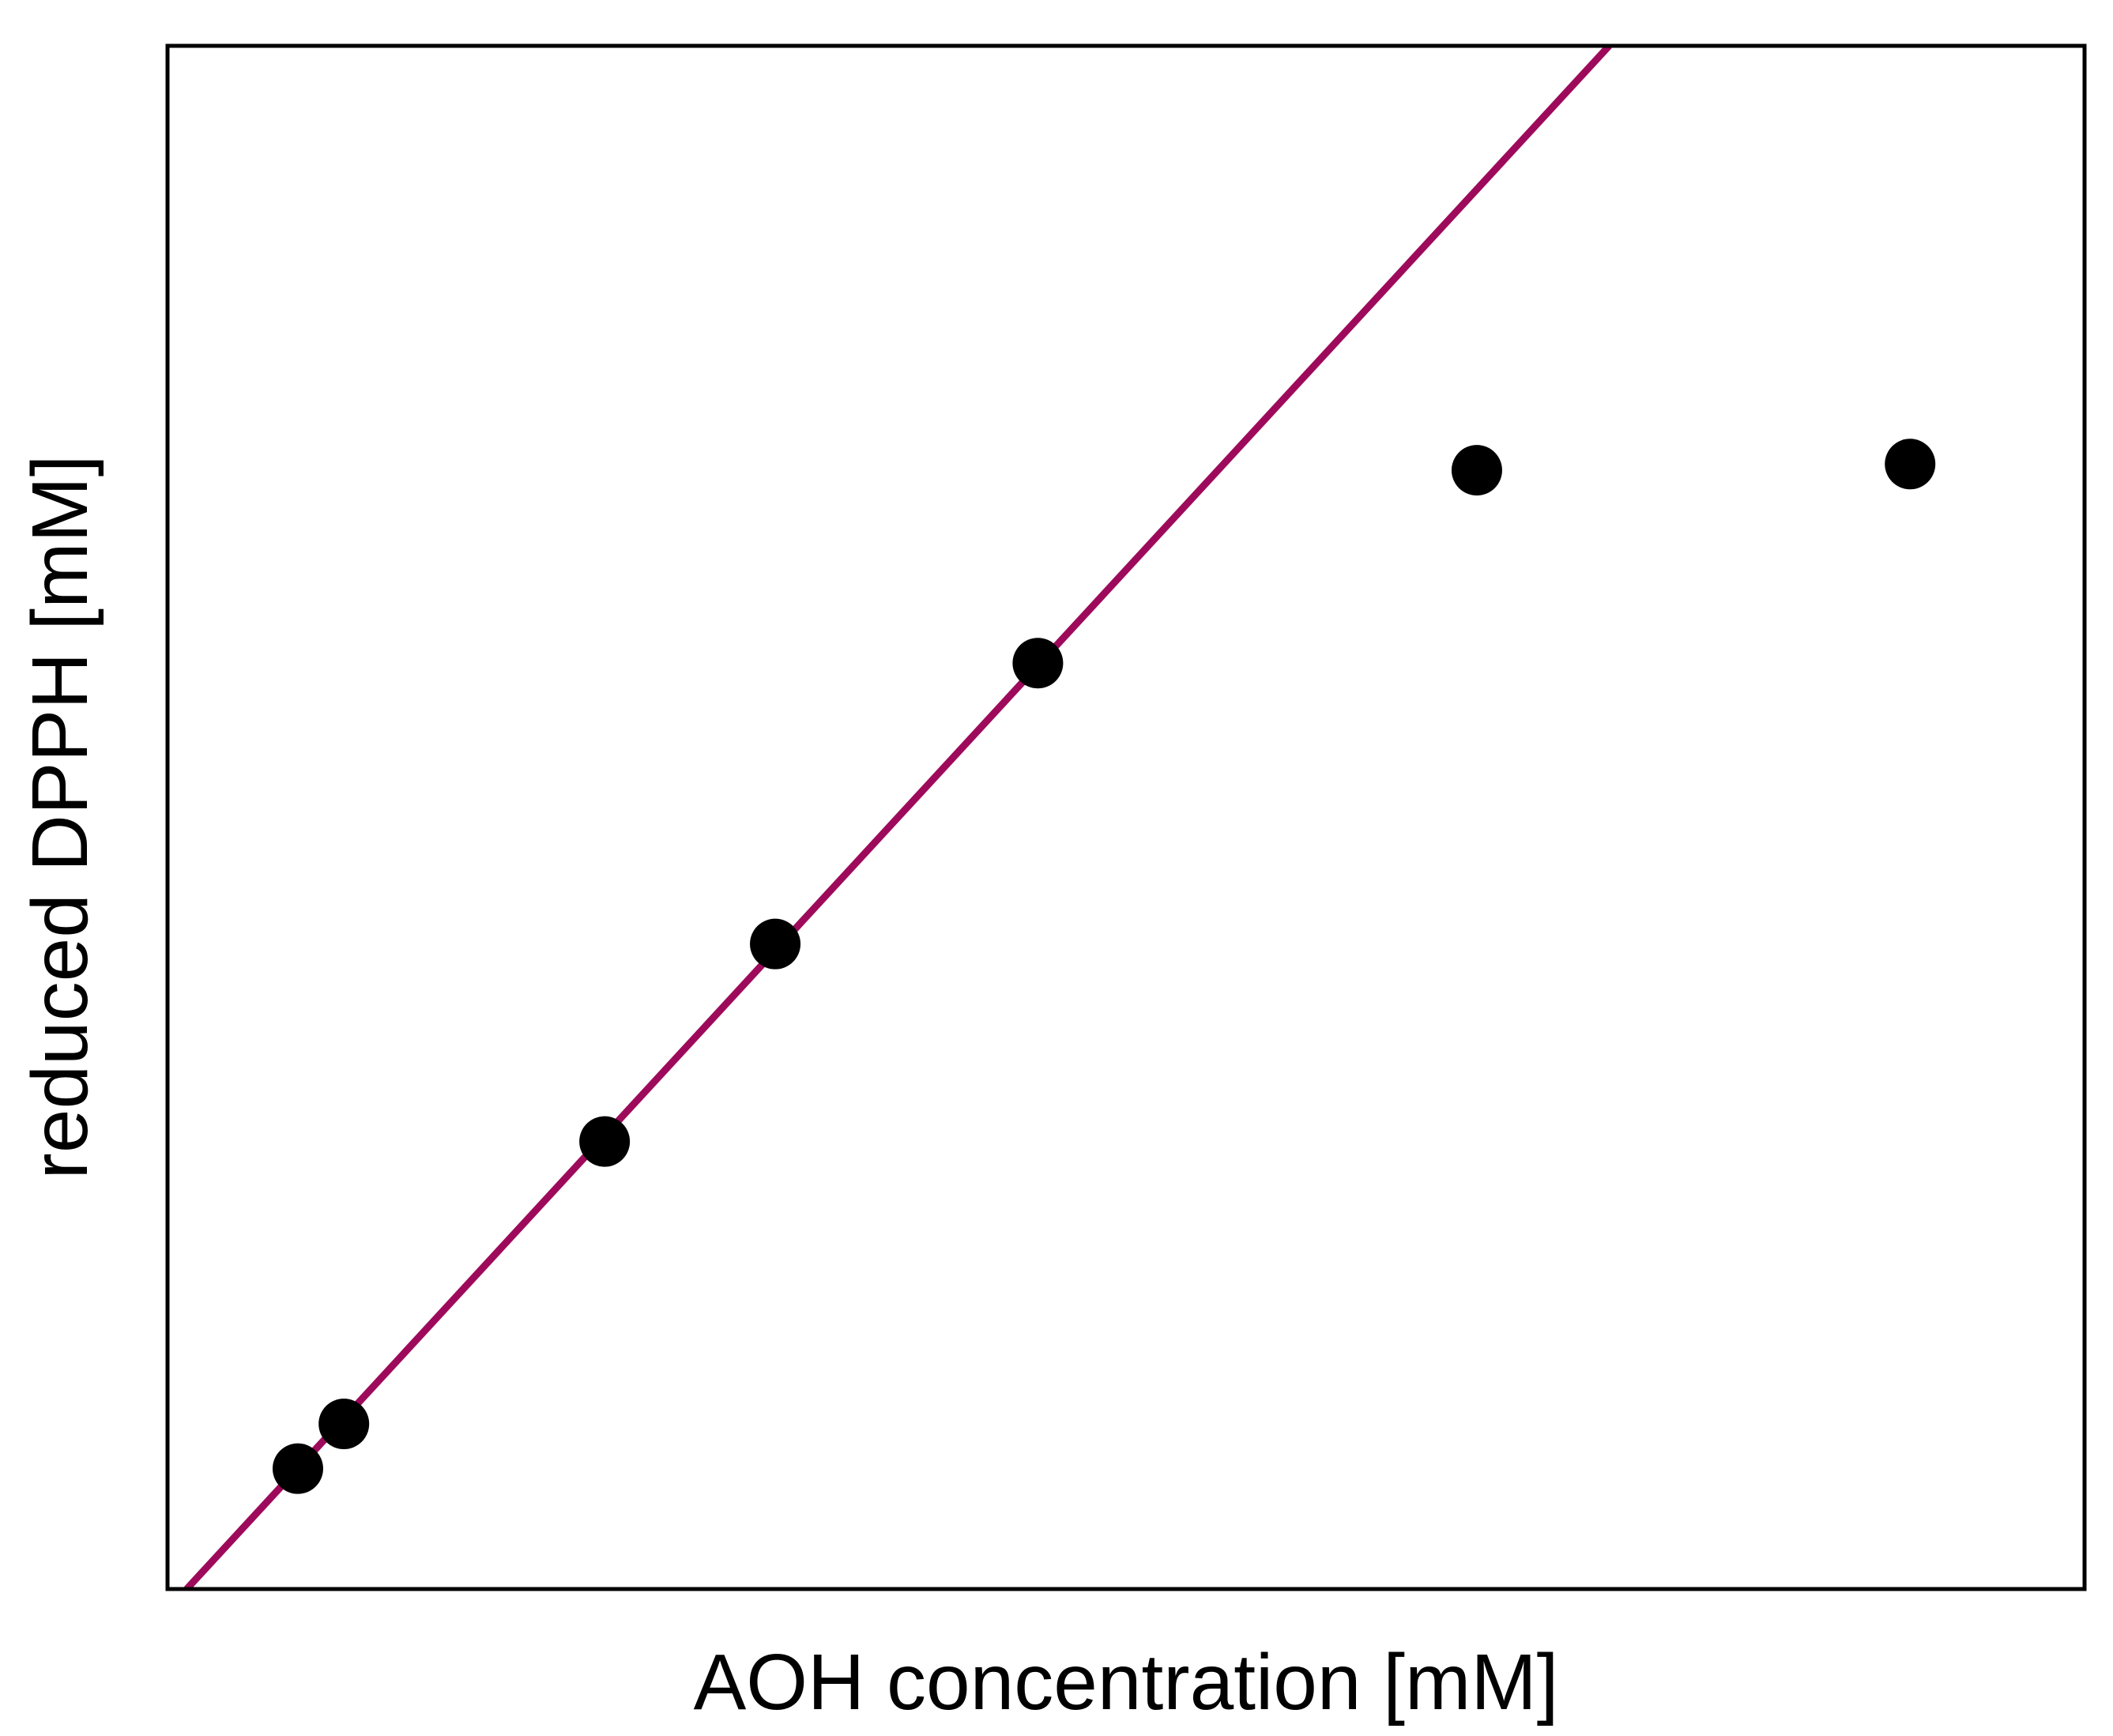  What do you see at coordinates (1126, 1682) in the screenshot?
I see `x-axis-title: AOH concentration [mM]` at bounding box center [1126, 1682].